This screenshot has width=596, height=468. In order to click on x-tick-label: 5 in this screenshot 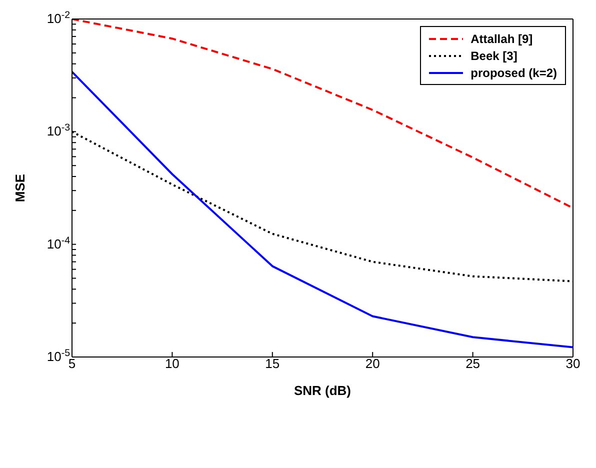, I will do `click(72, 363)`.